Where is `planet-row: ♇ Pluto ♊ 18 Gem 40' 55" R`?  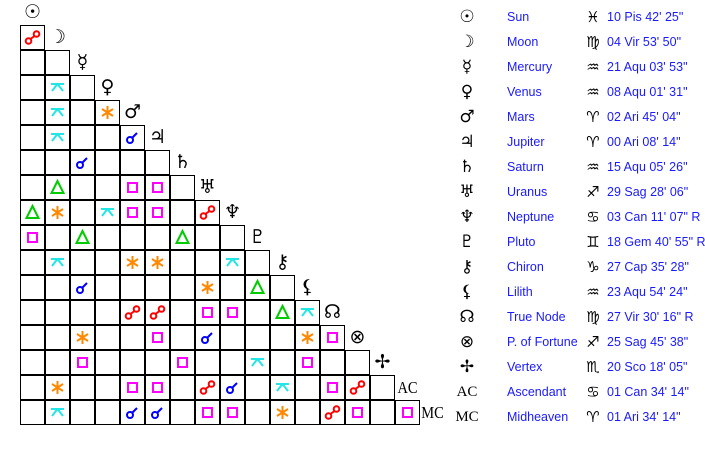 planet-row: ♇ Pluto ♊ 18 Gem 40' 55" R is located at coordinates (579, 242).